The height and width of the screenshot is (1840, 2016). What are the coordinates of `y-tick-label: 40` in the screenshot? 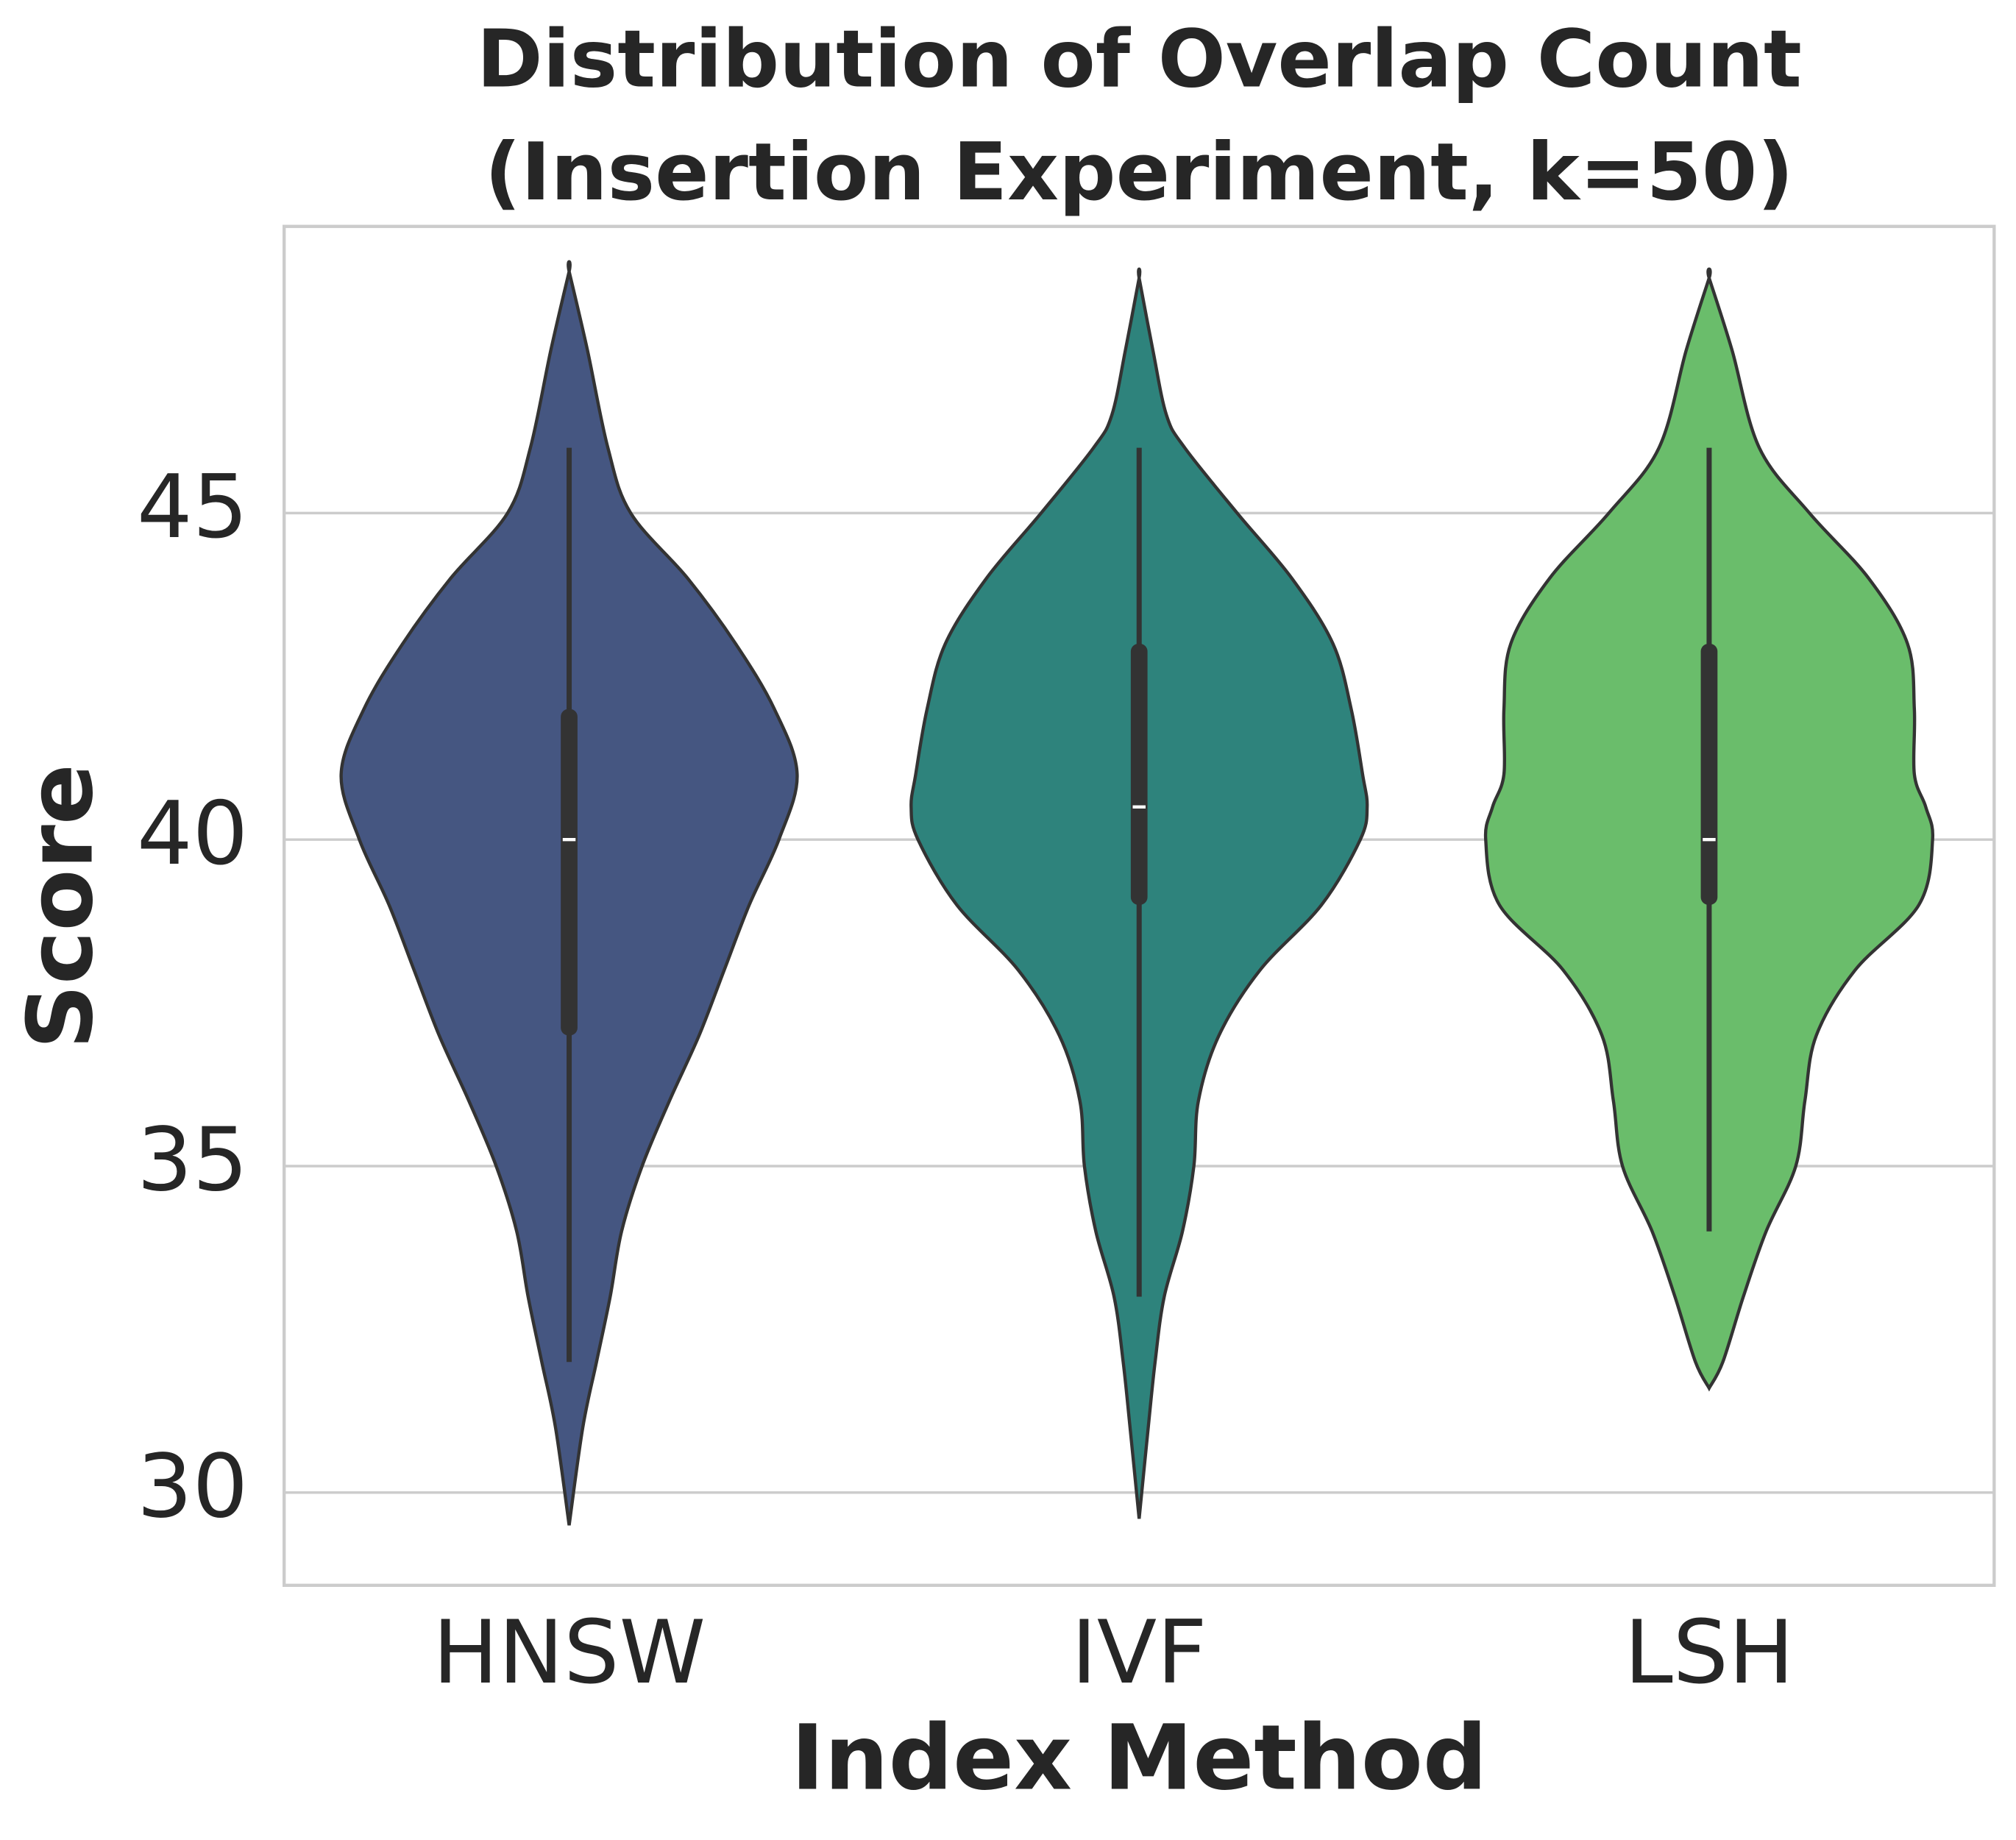 It's located at (192, 835).